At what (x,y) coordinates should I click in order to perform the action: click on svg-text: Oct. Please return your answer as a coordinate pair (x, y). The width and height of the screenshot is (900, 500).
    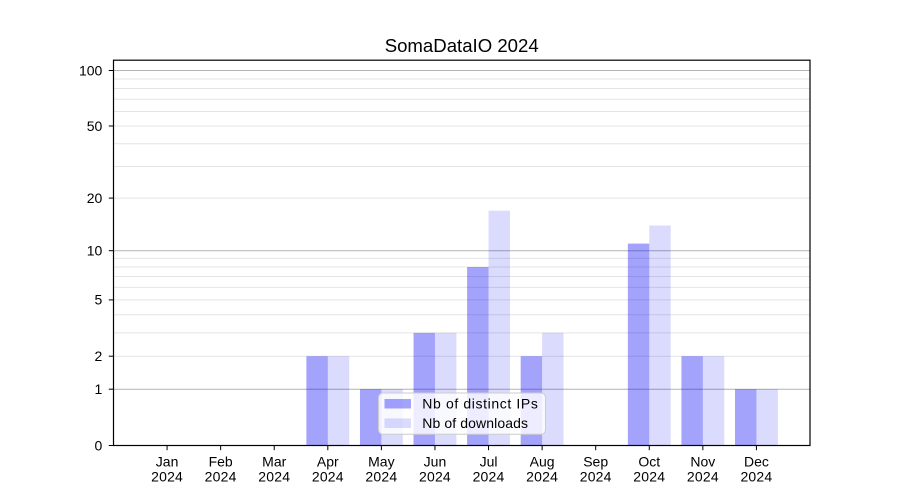
    Looking at the image, I should click on (649, 461).